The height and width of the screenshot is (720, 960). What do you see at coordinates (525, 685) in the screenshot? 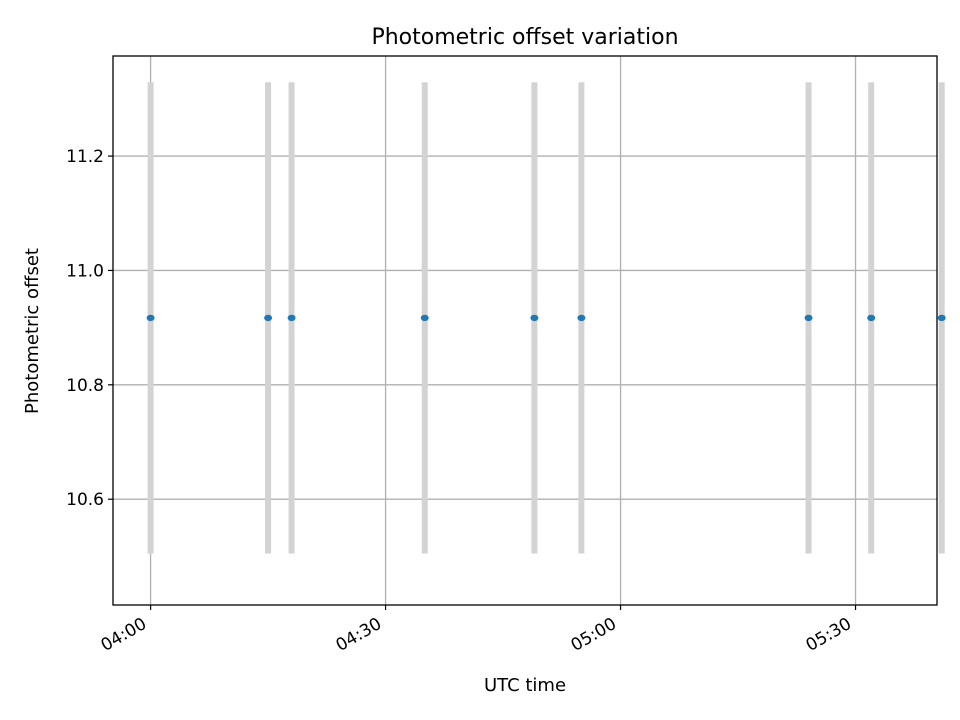
I see `x-axis-label: UTC time` at bounding box center [525, 685].